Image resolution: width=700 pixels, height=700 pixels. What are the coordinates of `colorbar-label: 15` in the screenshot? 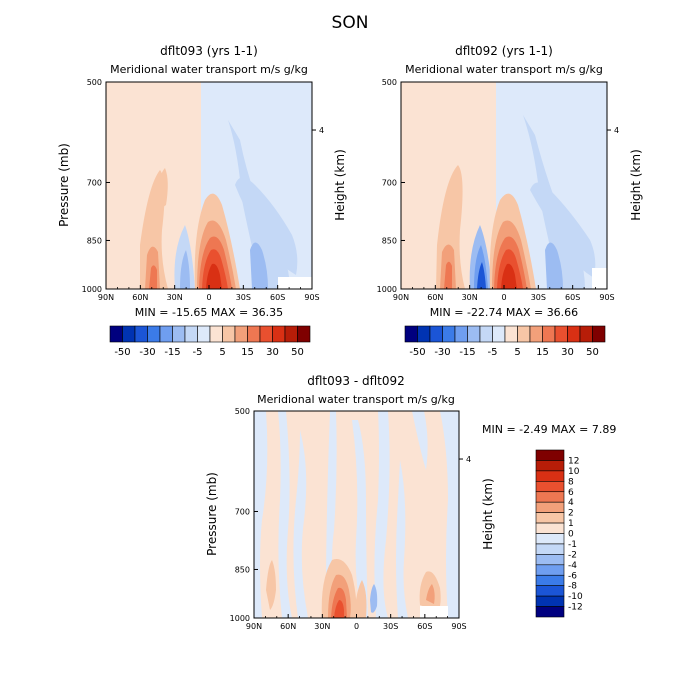 It's located at (542, 352).